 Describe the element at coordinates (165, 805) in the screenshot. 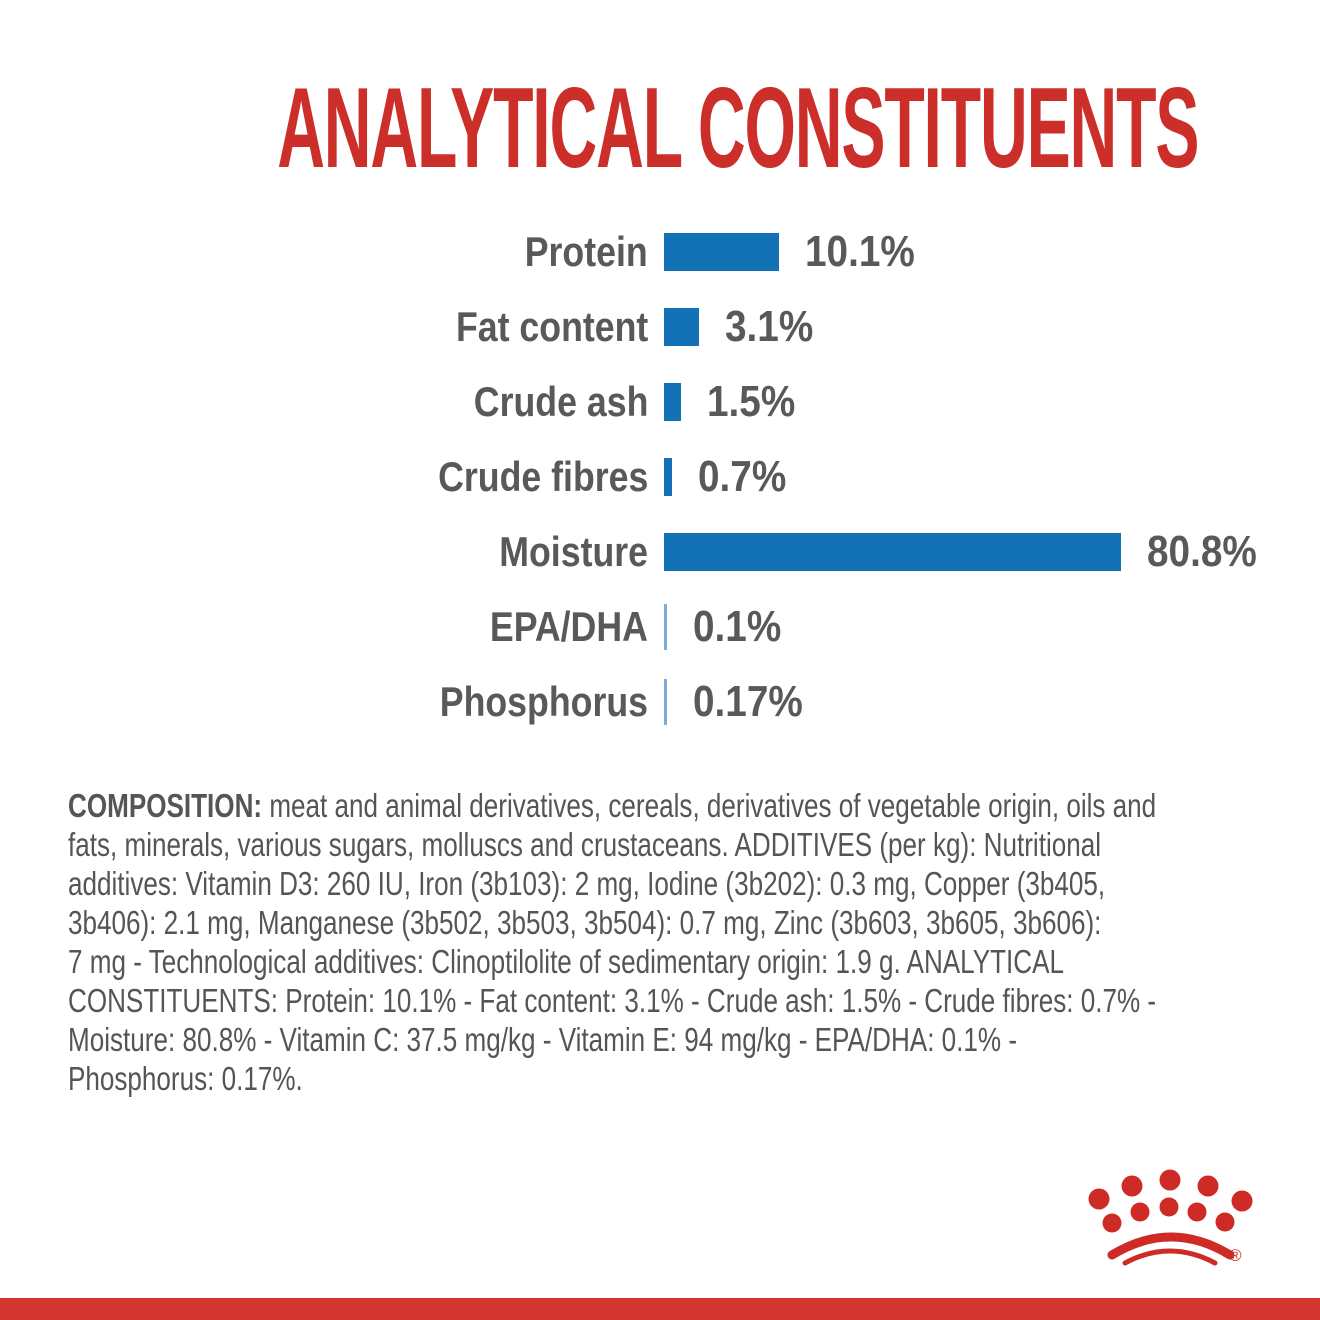

I see `composition-label: COMPOSITION:` at that location.